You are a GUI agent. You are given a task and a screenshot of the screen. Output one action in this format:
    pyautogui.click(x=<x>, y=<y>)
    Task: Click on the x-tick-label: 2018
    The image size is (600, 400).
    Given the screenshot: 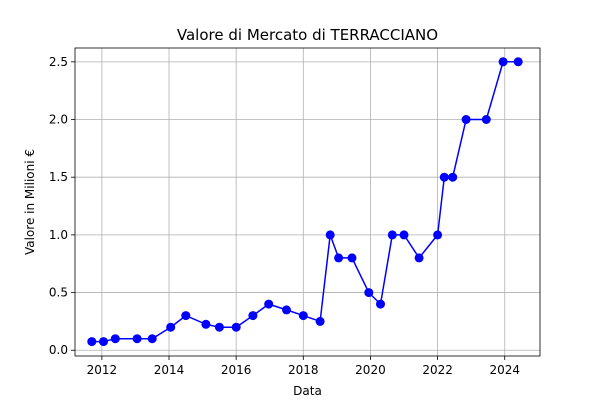 What is the action you would take?
    pyautogui.click(x=303, y=370)
    